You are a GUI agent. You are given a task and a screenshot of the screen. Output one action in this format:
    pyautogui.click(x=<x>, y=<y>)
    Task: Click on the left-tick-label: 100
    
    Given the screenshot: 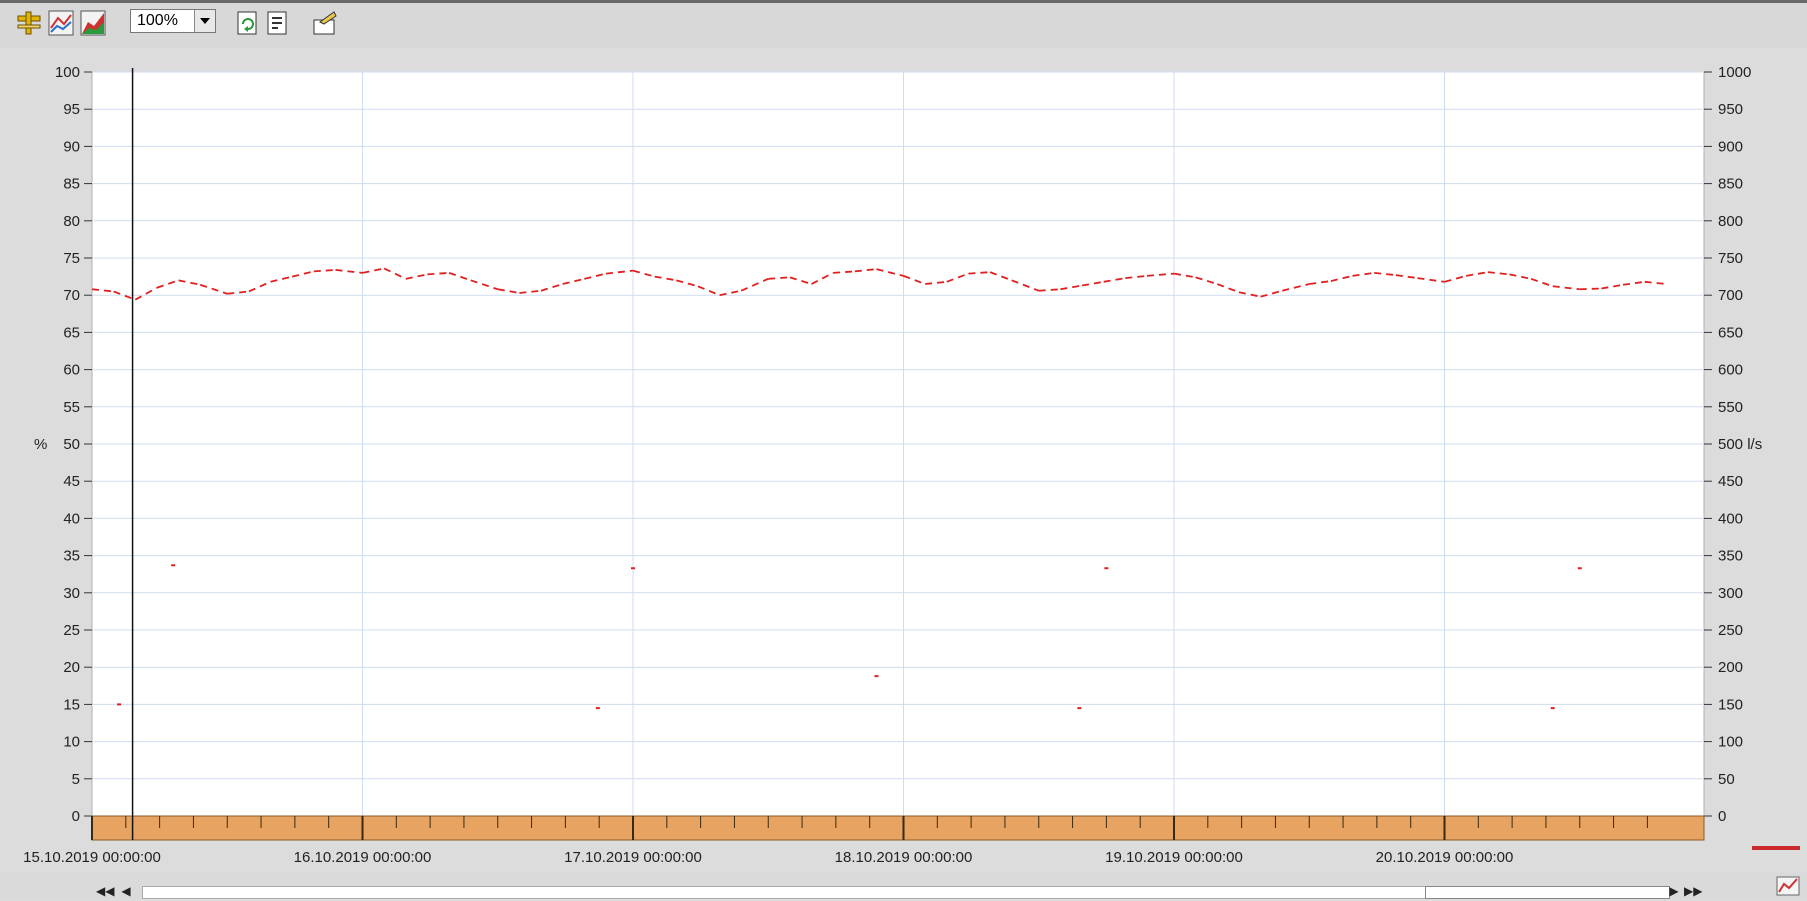 What is the action you would take?
    pyautogui.click(x=67, y=72)
    